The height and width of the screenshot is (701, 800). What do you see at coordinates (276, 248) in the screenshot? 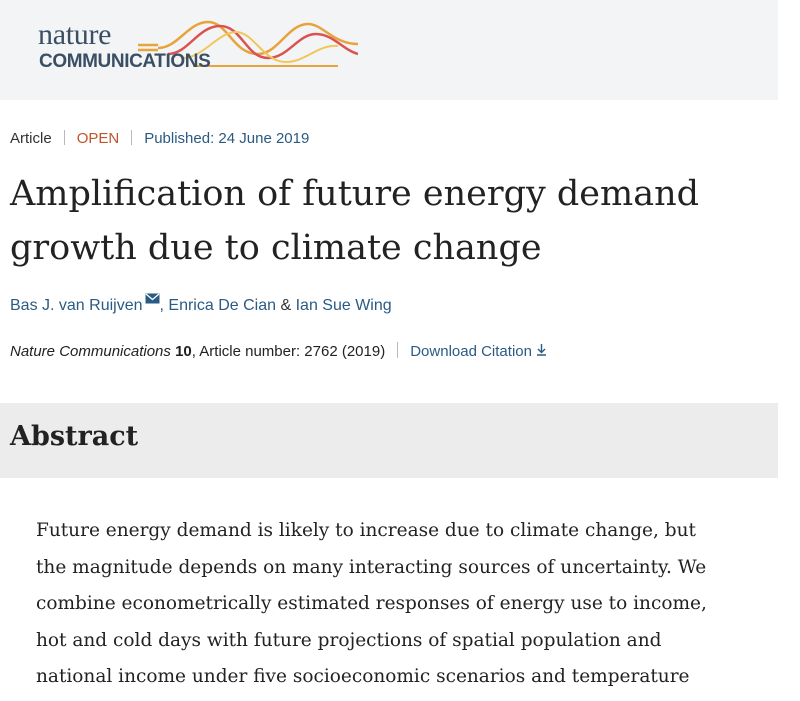
I see `title-line: growth due to climate change` at bounding box center [276, 248].